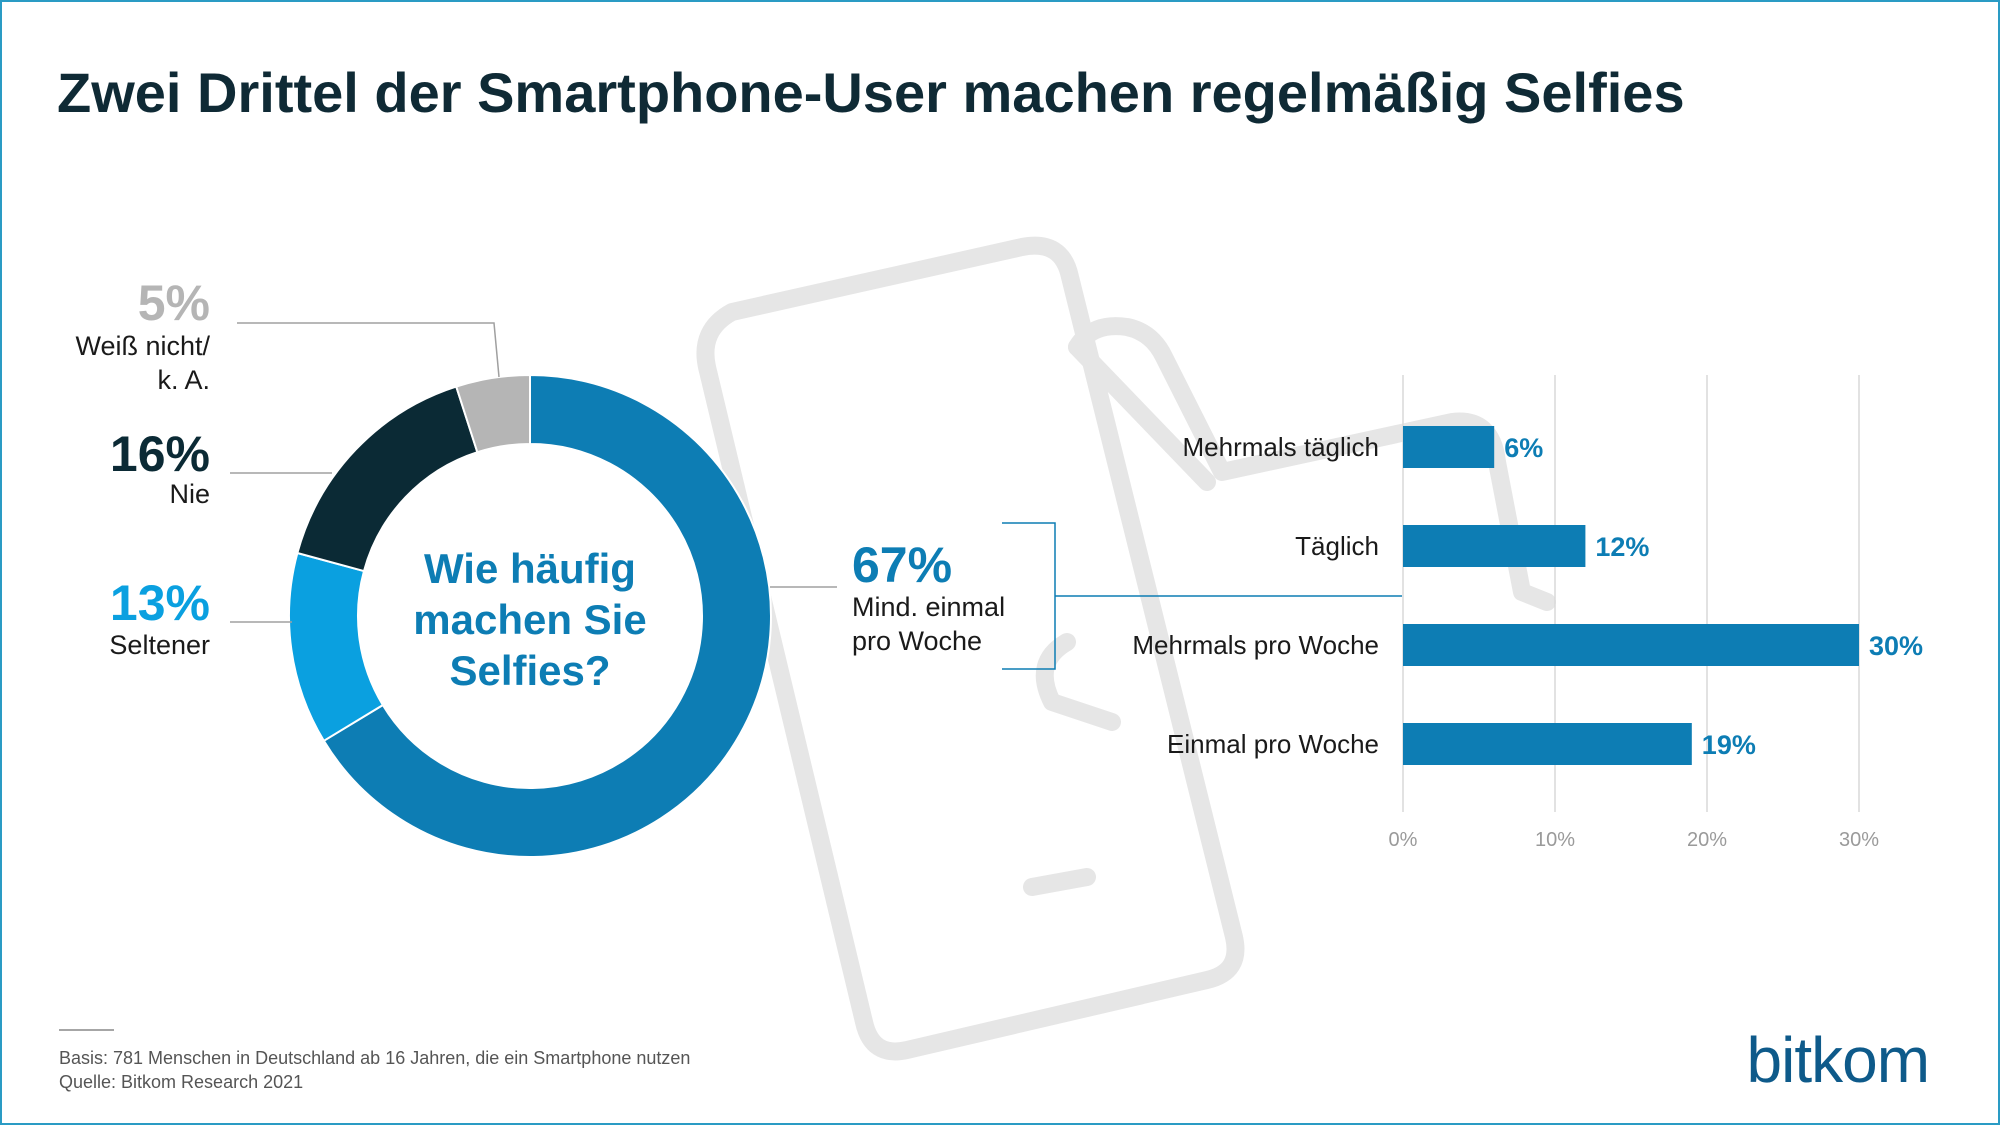 This screenshot has width=2000, height=1125. I want to click on x-tick-label: 20%, so click(1707, 840).